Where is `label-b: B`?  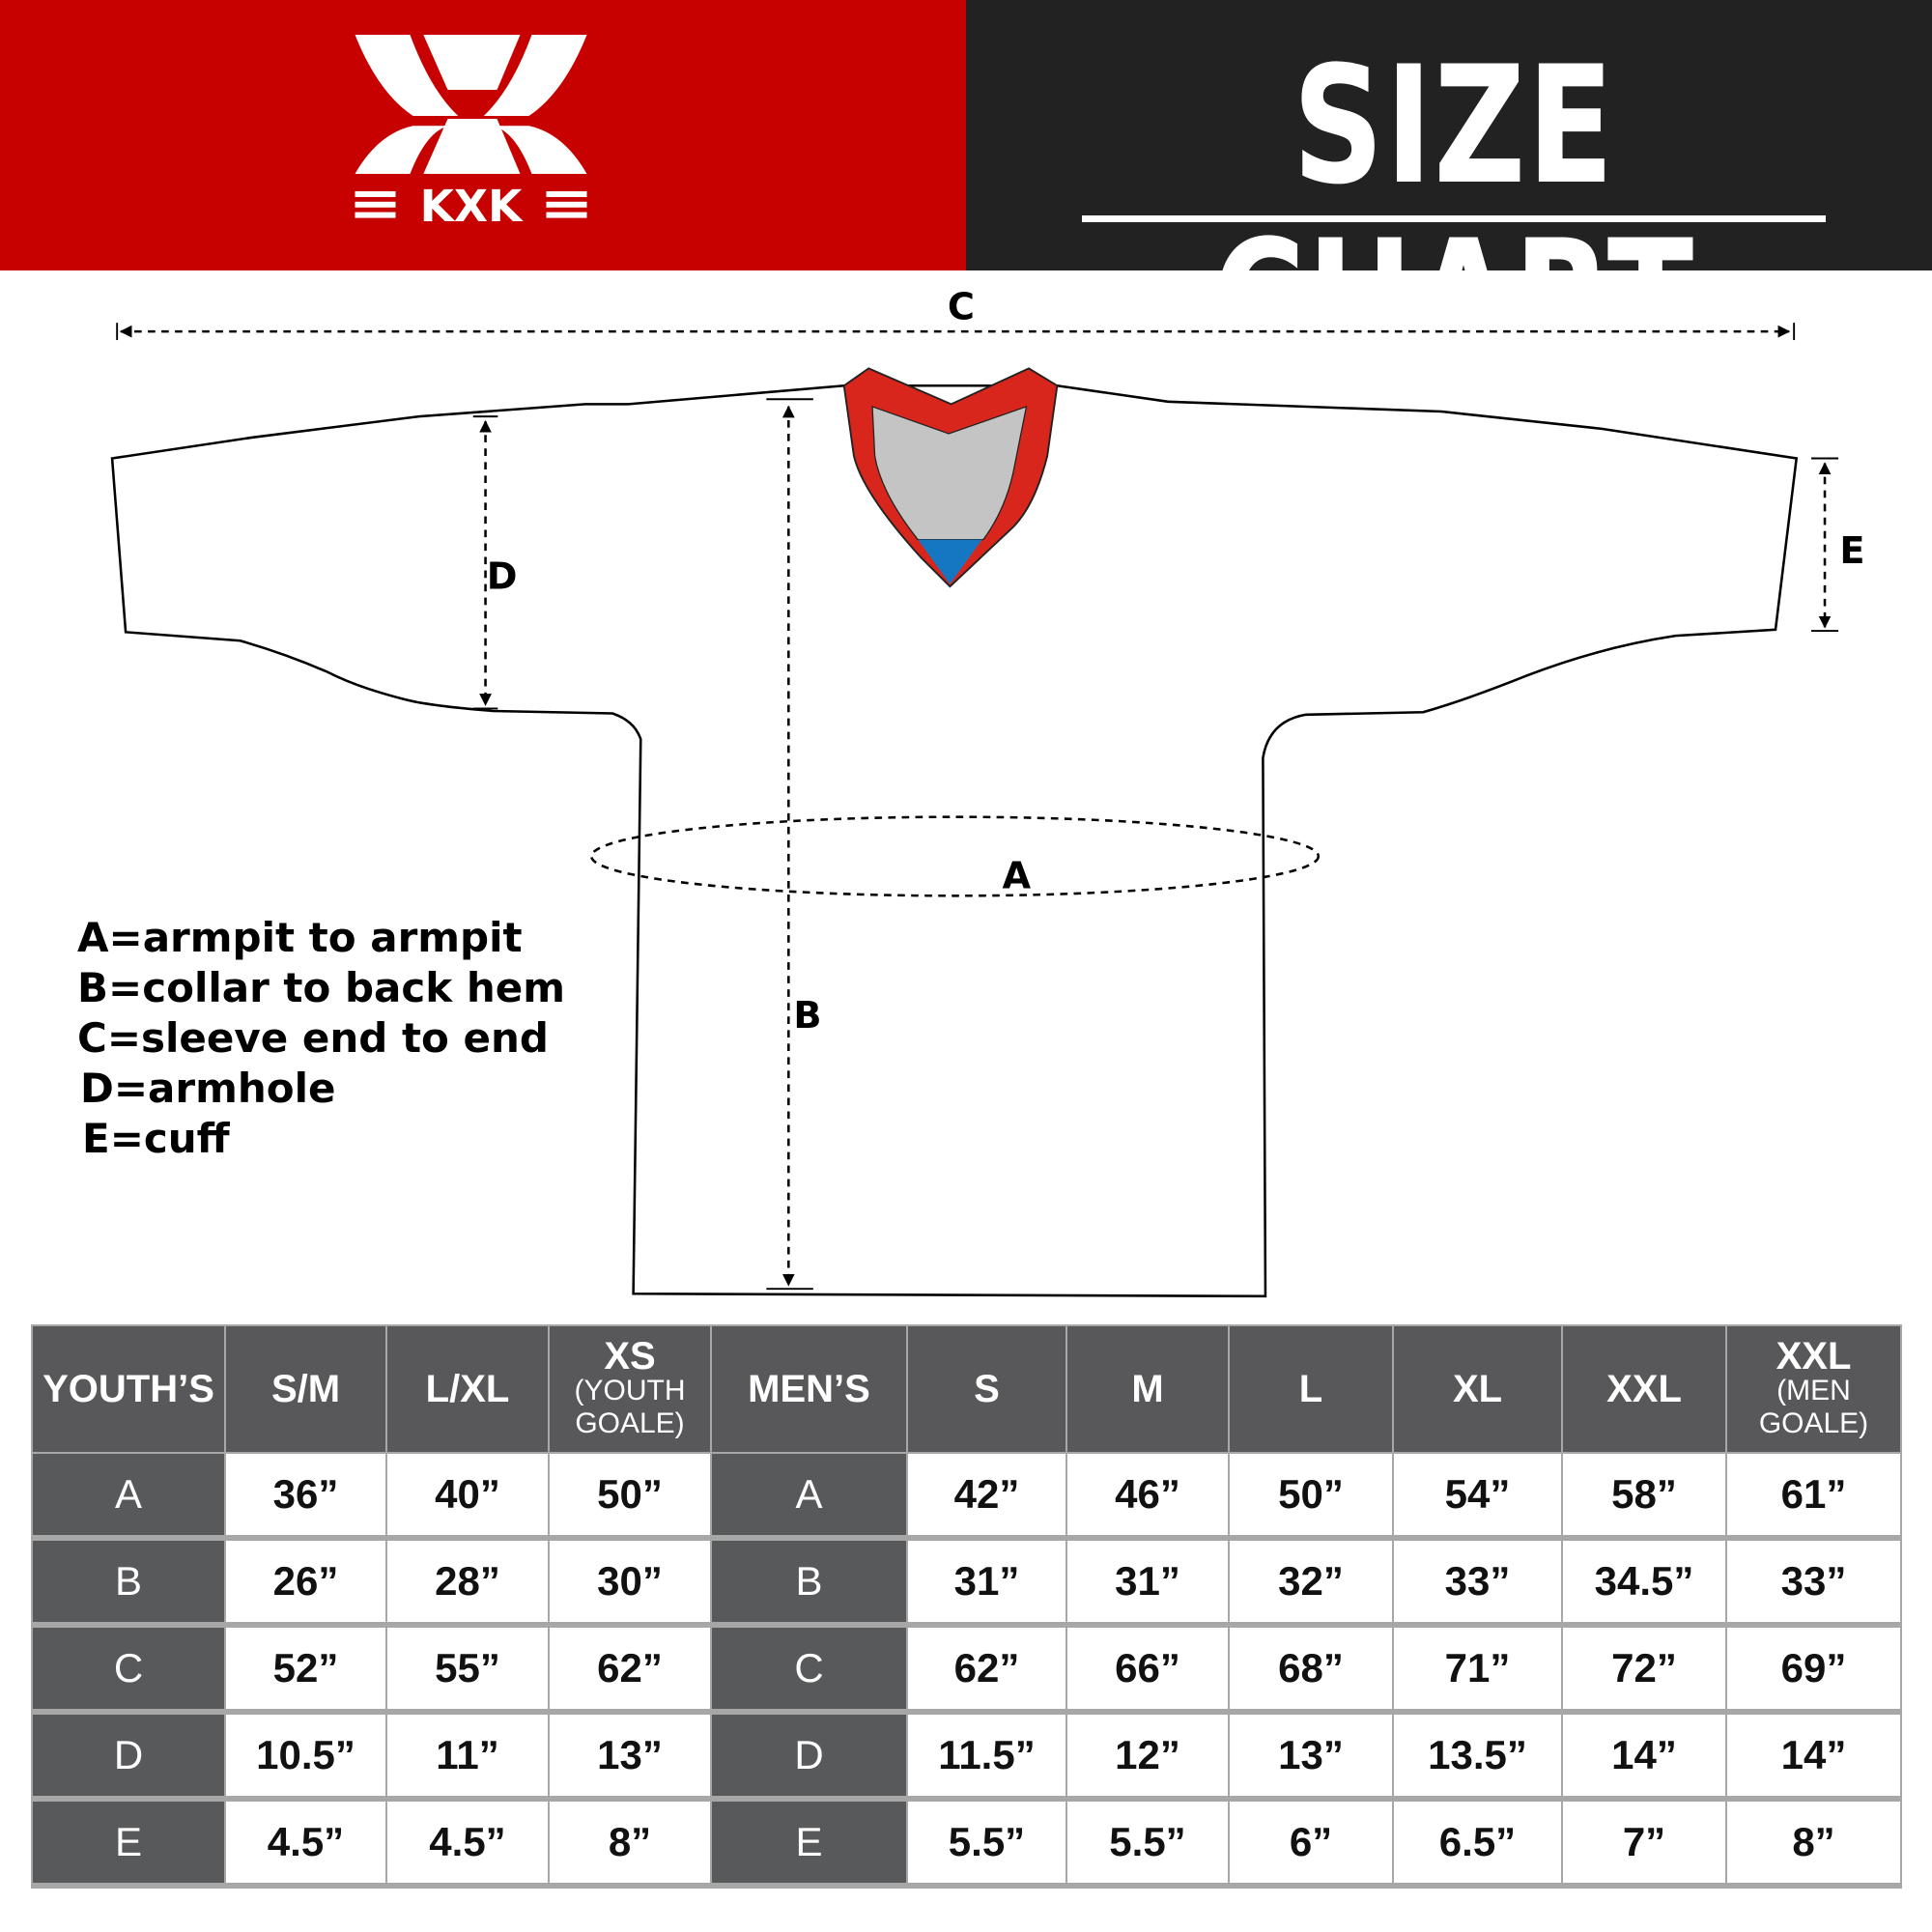
label-b: B is located at coordinates (807, 1015).